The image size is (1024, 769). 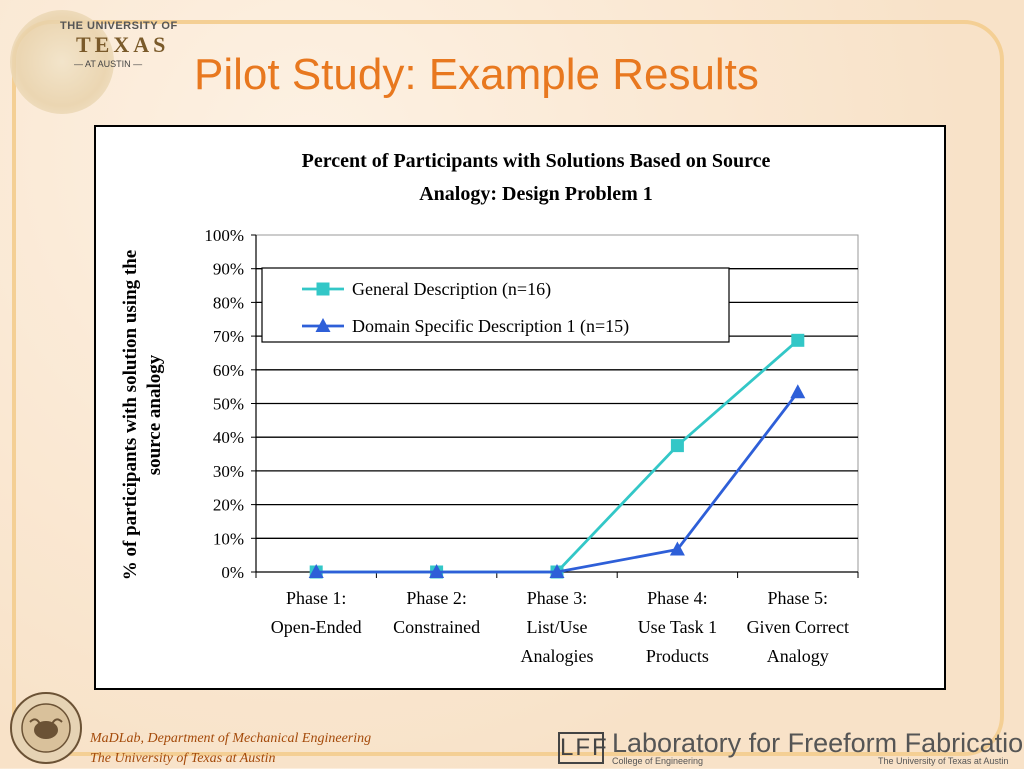 I want to click on y-tick-label: 100%, so click(x=224, y=235).